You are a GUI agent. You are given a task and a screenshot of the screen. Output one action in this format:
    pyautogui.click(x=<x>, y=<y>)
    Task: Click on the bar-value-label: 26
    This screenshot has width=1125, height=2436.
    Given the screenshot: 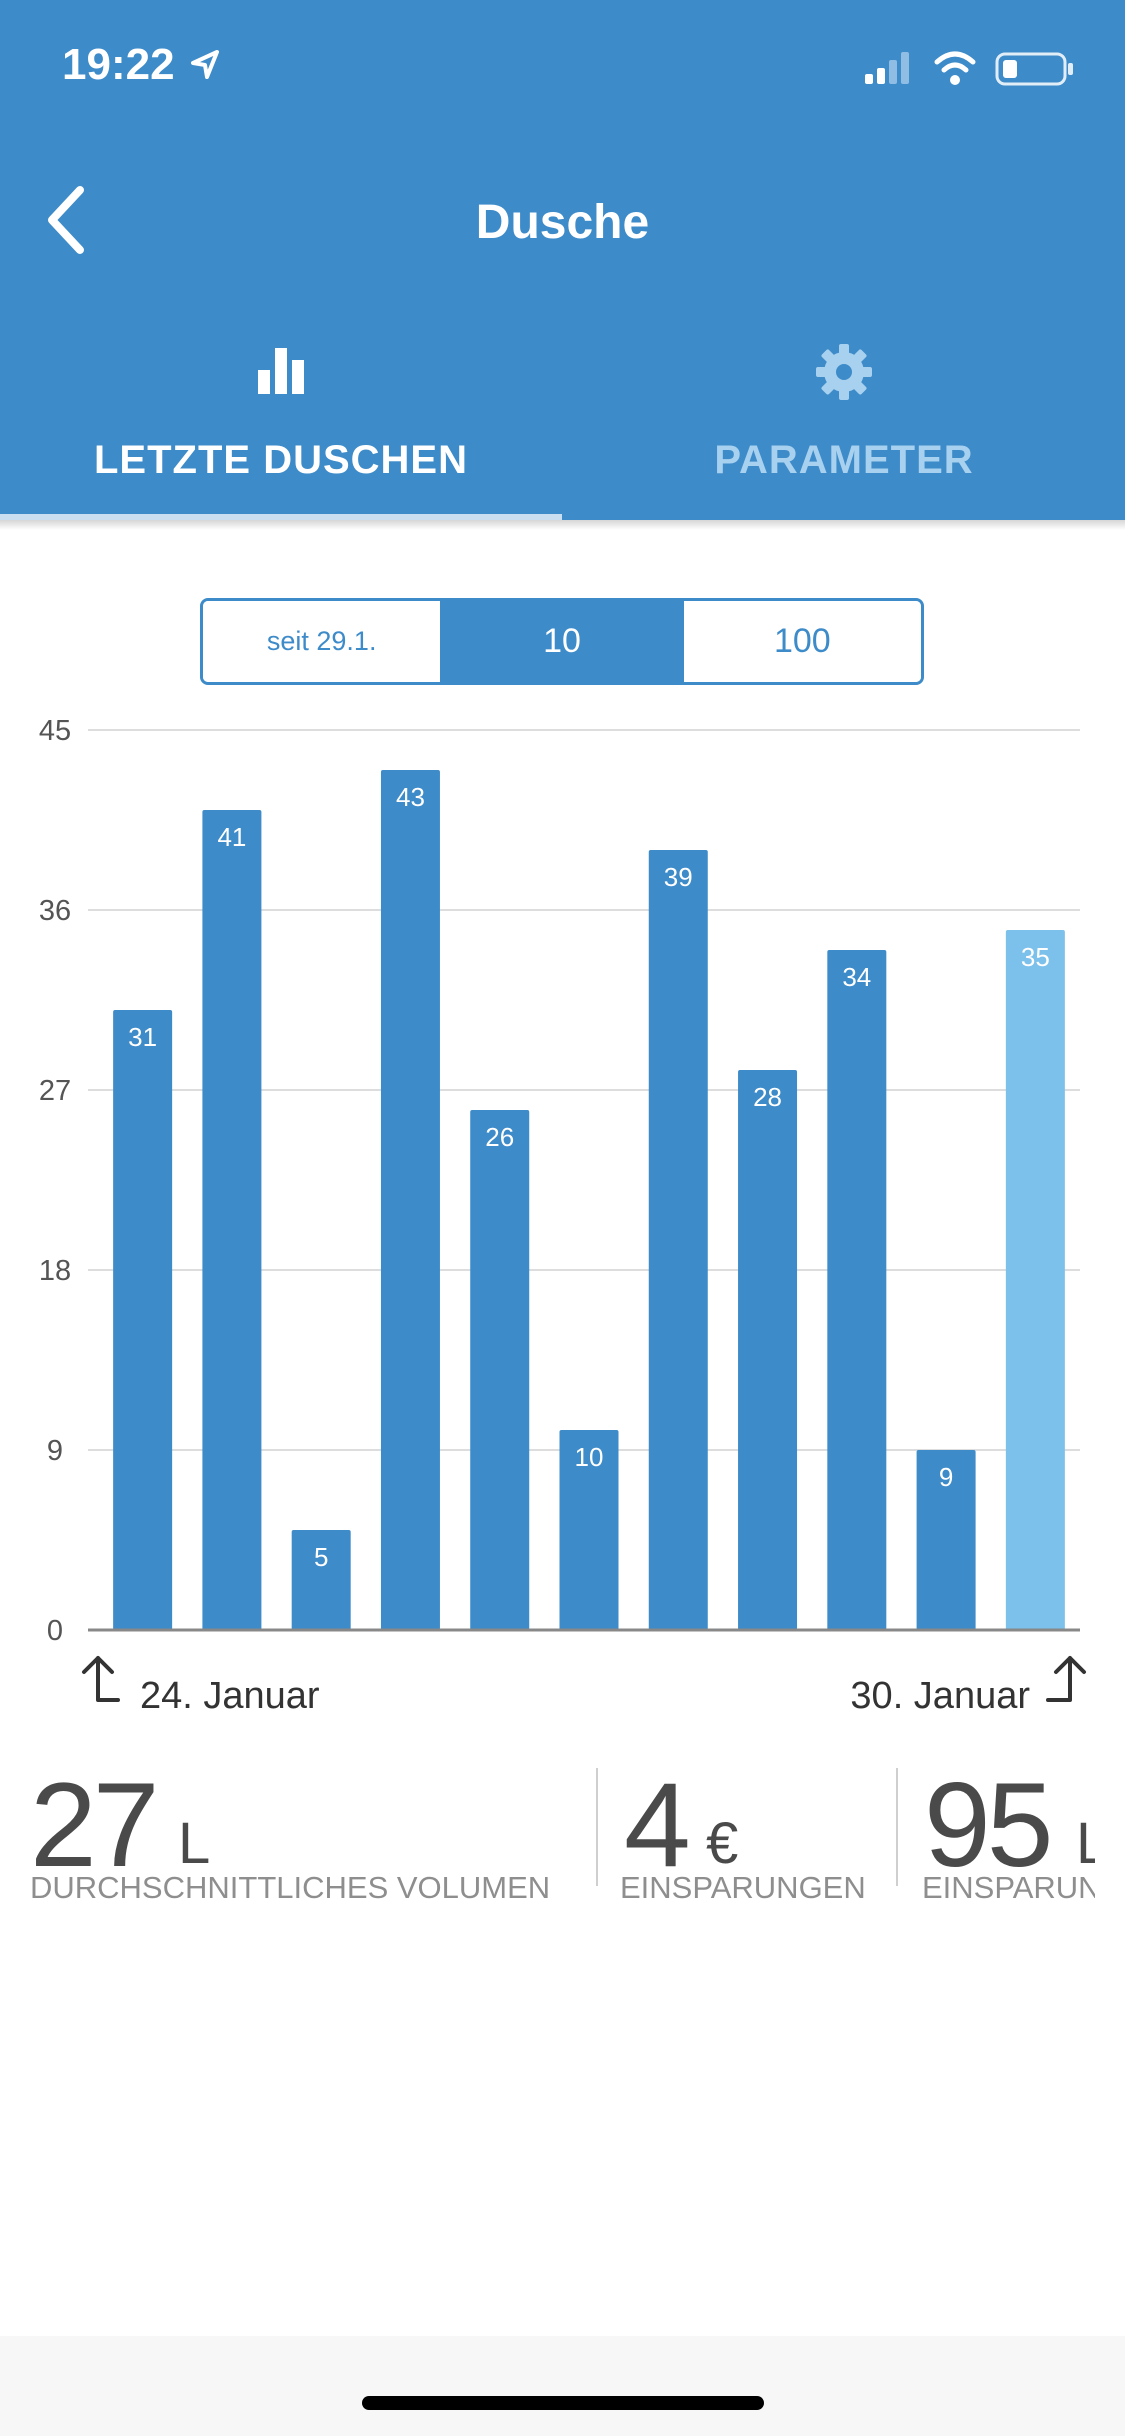 What is the action you would take?
    pyautogui.click(x=499, y=1137)
    